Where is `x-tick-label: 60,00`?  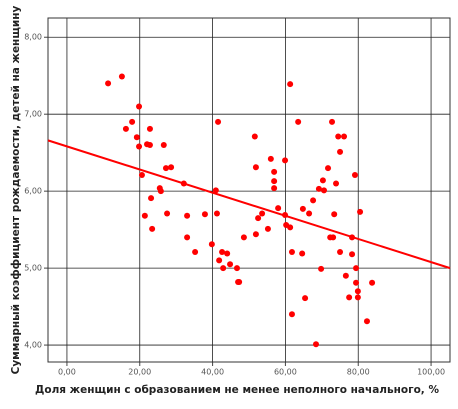
x-tick-label: 60,00 is located at coordinates (285, 372).